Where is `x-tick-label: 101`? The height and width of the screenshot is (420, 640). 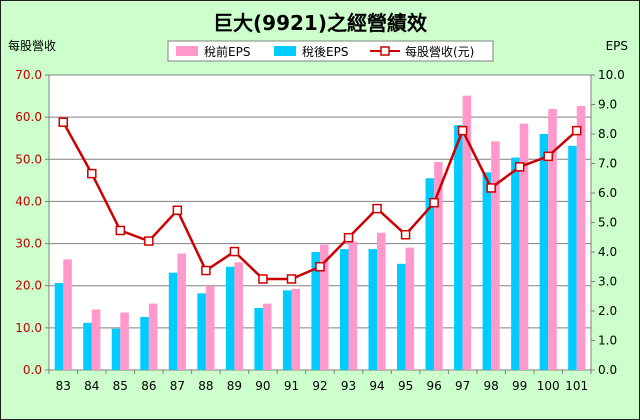
x-tick-label: 101 is located at coordinates (576, 386).